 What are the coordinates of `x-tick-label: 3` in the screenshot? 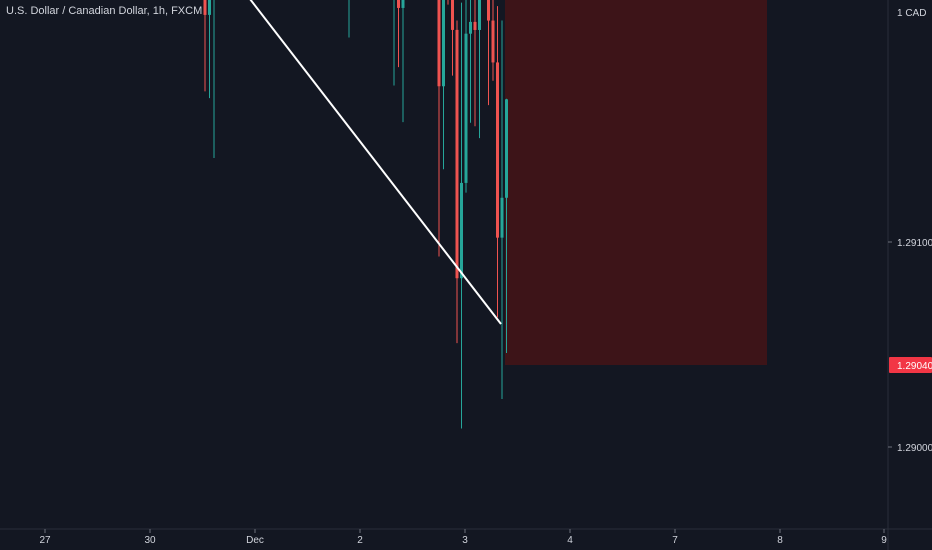 It's located at (465, 540).